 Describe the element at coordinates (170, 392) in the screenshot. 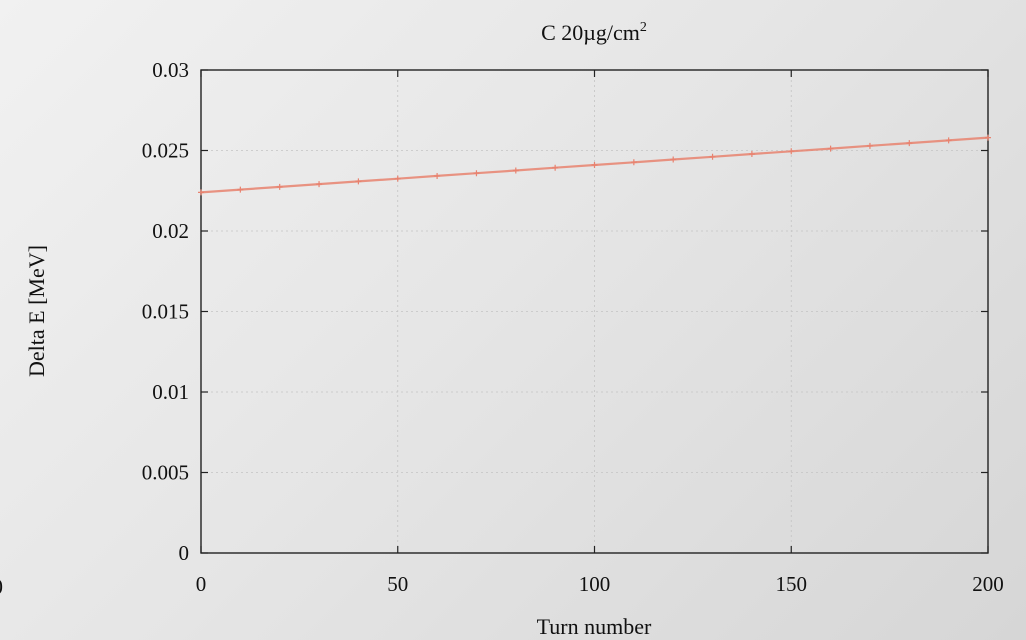

I see `y-tick-label: 0.01` at that location.